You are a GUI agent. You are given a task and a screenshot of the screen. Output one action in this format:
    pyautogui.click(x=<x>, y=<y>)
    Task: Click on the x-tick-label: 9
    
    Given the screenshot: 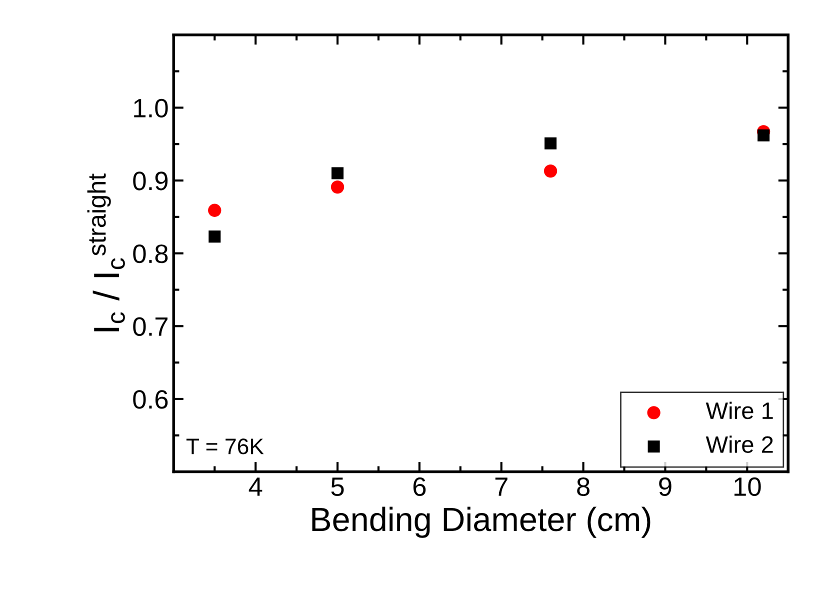 What is the action you would take?
    pyautogui.click(x=665, y=486)
    